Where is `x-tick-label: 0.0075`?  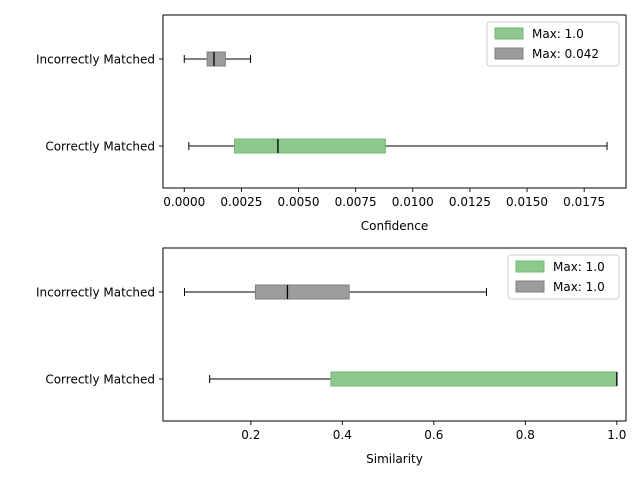 x-tick-label: 0.0075 is located at coordinates (356, 202).